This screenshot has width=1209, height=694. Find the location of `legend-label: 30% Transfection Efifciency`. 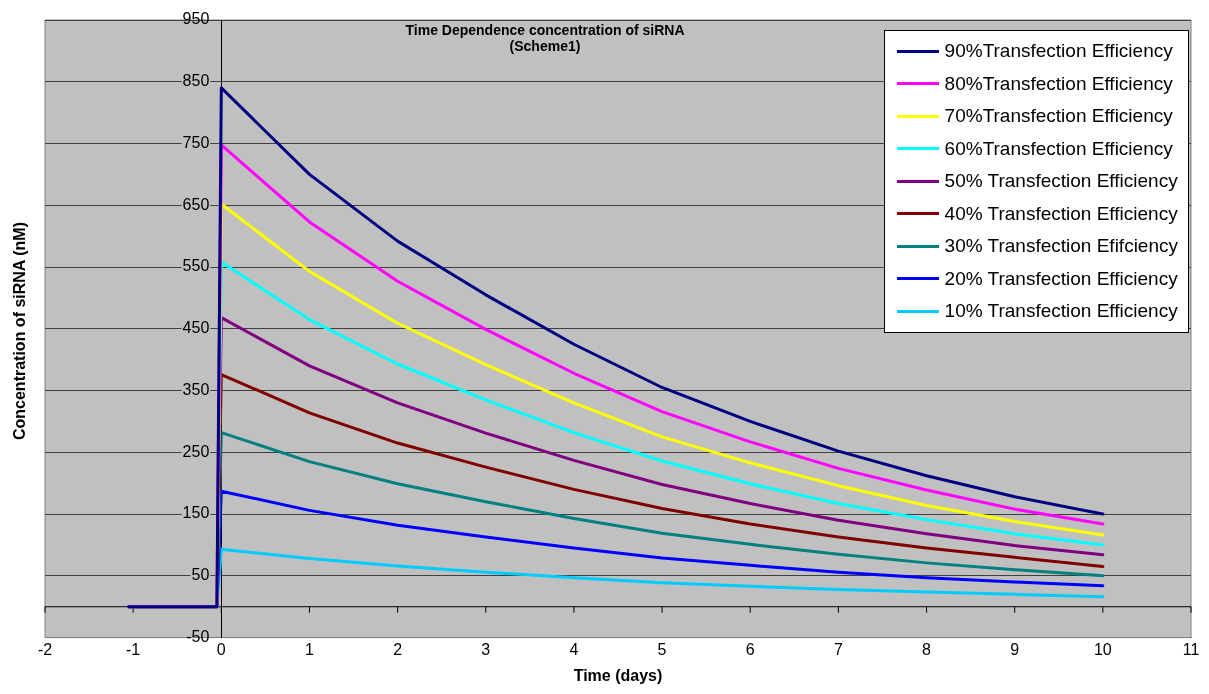

legend-label: 30% Transfection Efifciency is located at coordinates (1061, 246).